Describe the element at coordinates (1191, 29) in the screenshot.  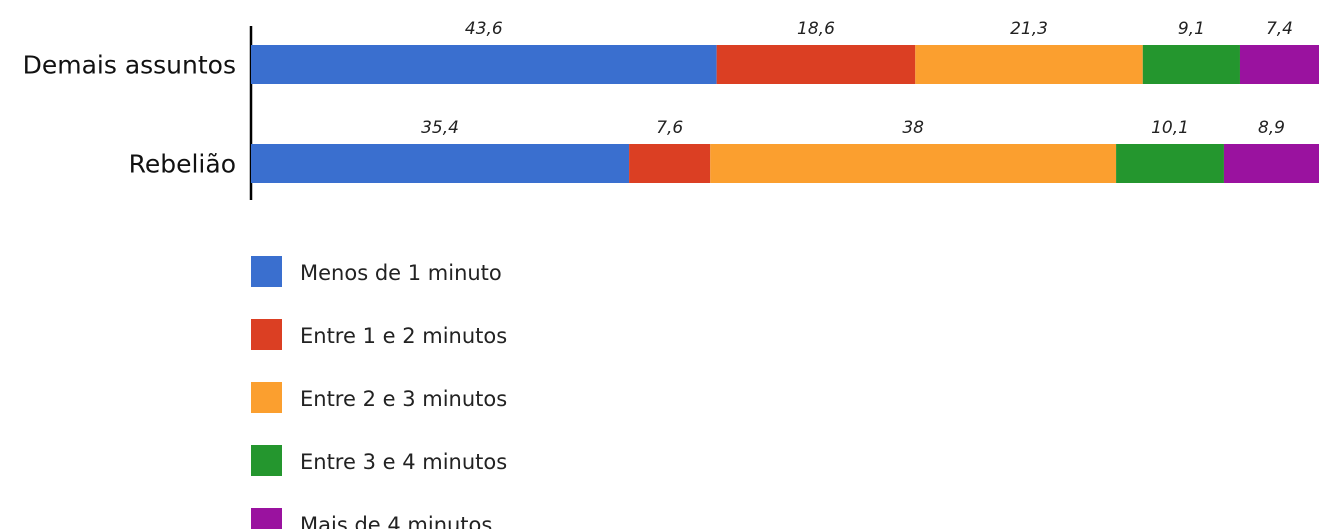
I see `data-label: 9,1` at that location.